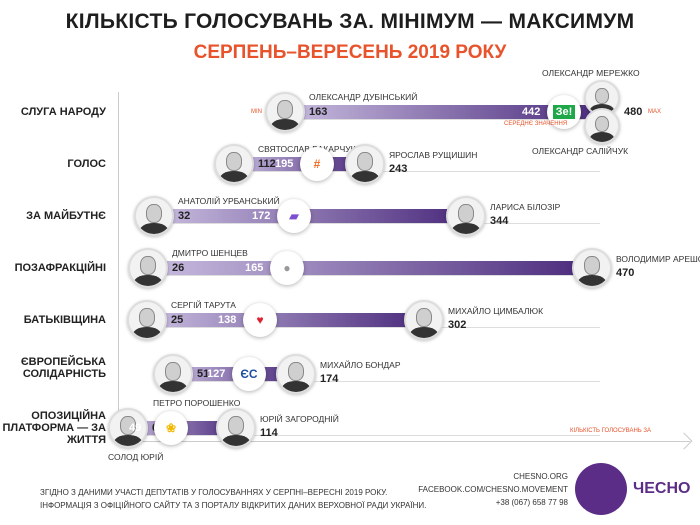  I want to click on min-value: 51, so click(203, 374).